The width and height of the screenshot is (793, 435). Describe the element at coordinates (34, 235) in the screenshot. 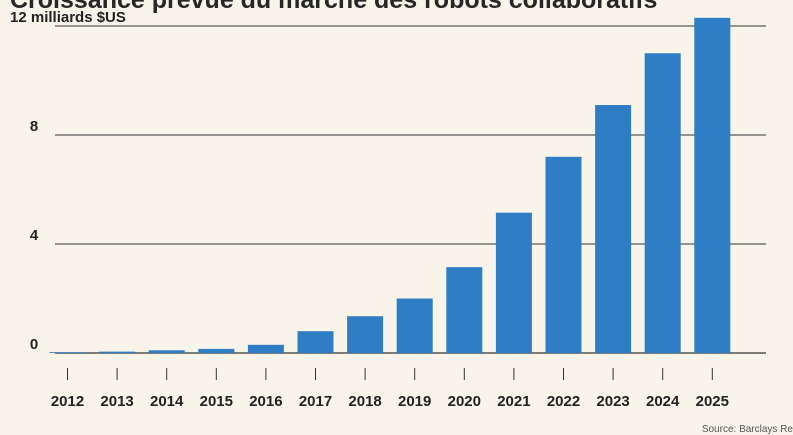

I see `y-tick-label: 4` at that location.